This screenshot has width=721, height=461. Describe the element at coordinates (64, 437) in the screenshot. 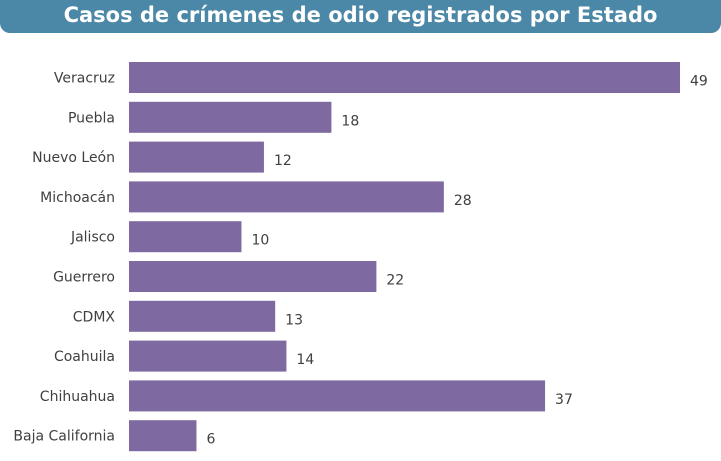

I see `category-label: Baja California` at that location.